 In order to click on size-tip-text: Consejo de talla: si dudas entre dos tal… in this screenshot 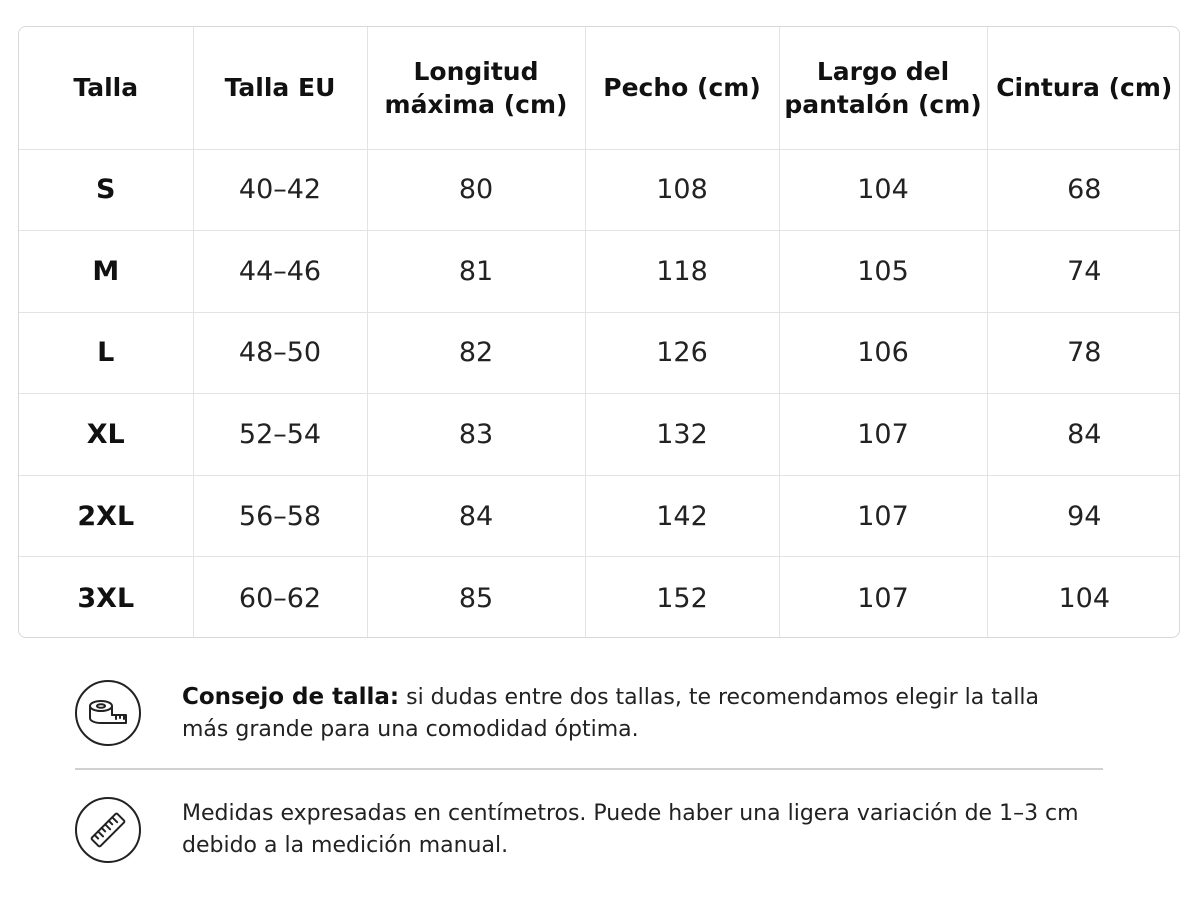, I will do `click(632, 713)`.